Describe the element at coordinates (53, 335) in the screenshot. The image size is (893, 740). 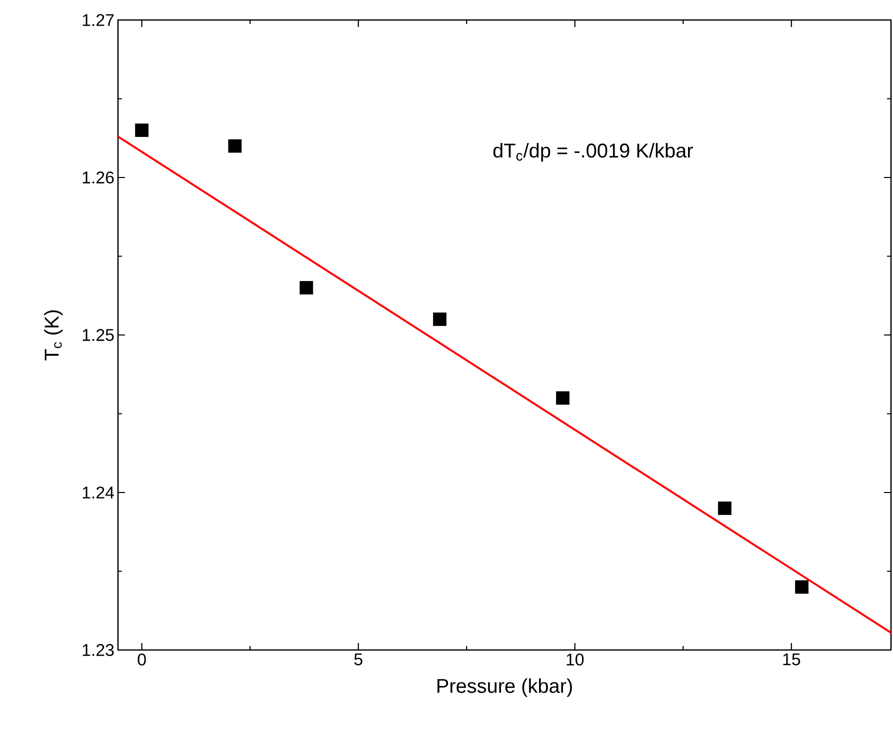
I see `y-axis-title: T$_{c}$ (K)` at that location.